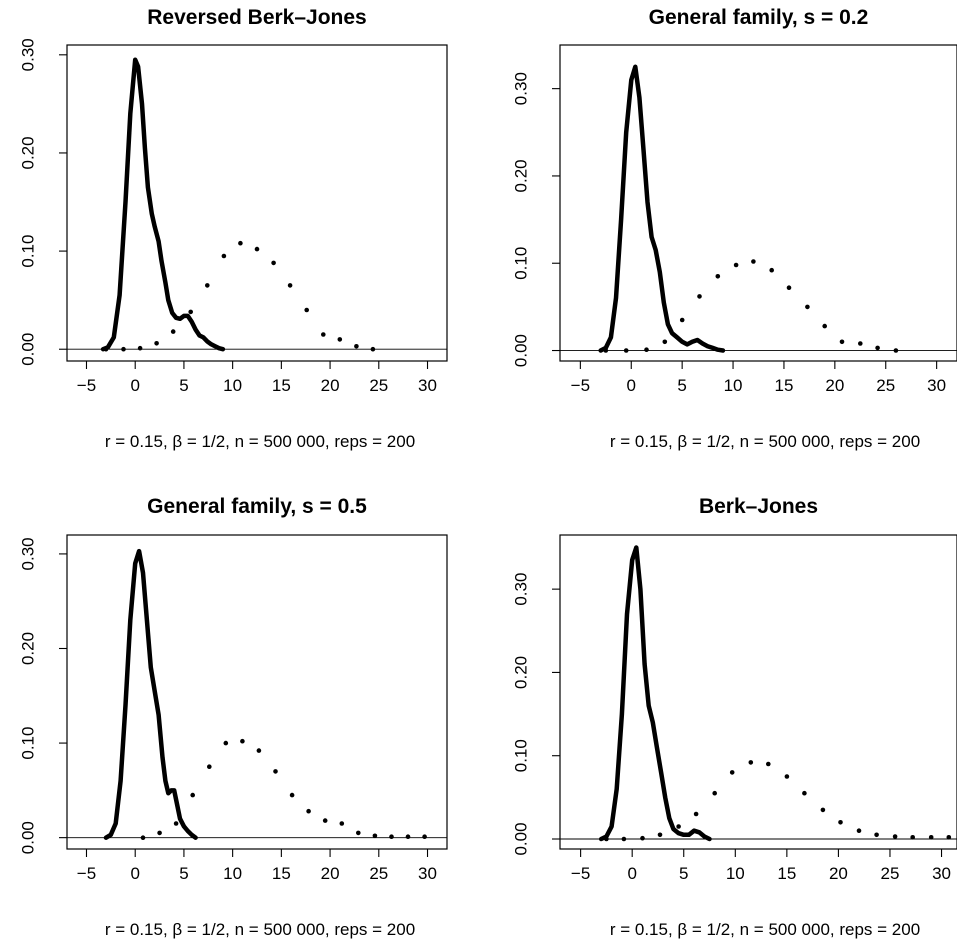 Image resolution: width=957 pixels, height=943 pixels. I want to click on panel-title: General family, s = 0.2, so click(759, 17).